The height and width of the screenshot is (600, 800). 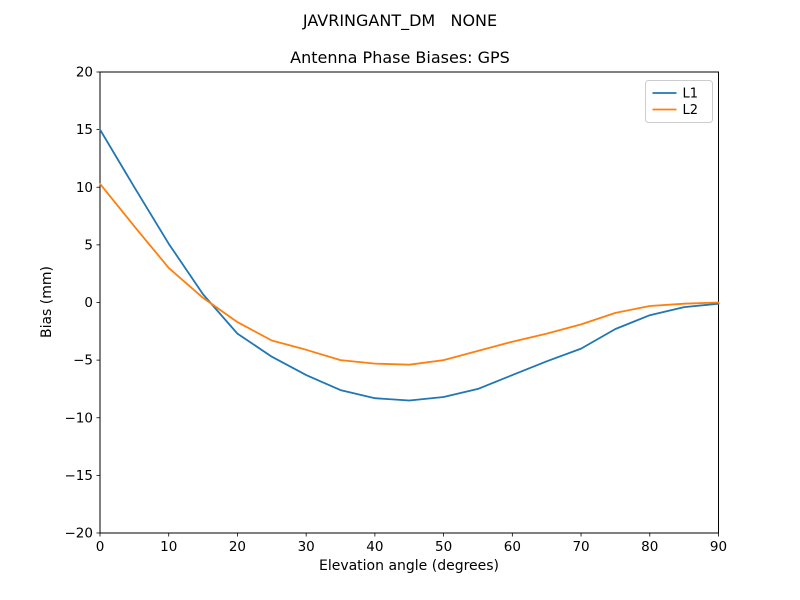 What do you see at coordinates (649, 547) in the screenshot?
I see `x-tick-label: 80` at bounding box center [649, 547].